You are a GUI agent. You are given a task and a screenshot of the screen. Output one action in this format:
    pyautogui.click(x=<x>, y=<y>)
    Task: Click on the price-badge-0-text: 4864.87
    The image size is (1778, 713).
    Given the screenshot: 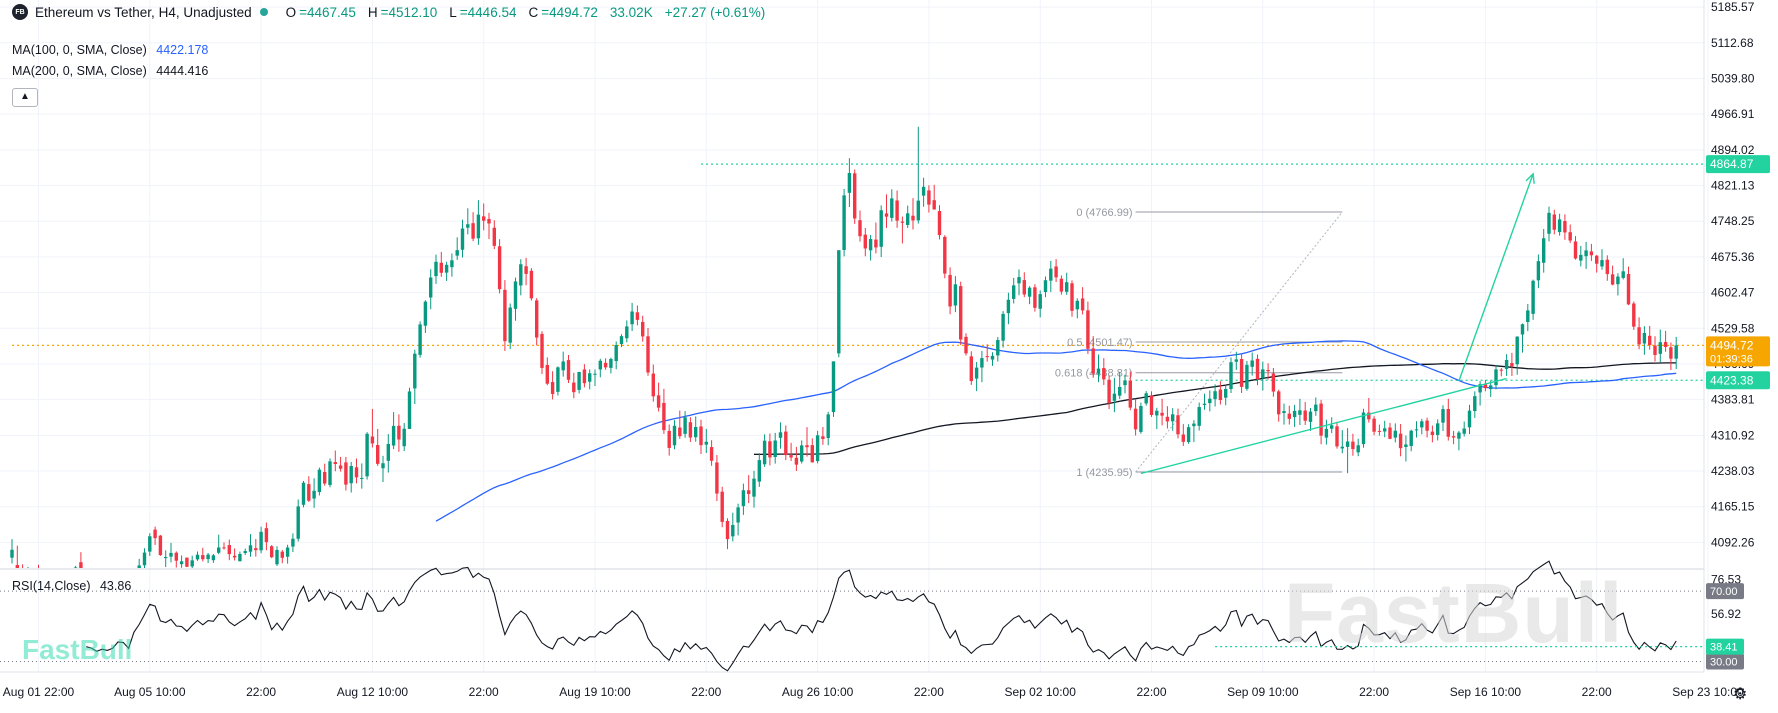 What is the action you would take?
    pyautogui.click(x=1732, y=164)
    